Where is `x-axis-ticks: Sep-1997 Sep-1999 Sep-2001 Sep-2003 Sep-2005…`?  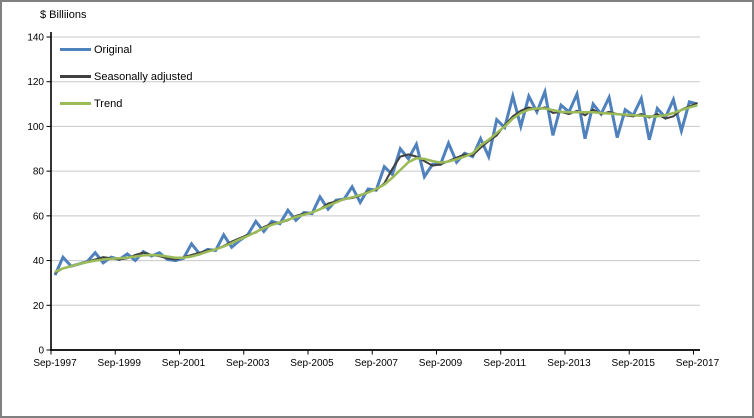
x-axis-ticks: Sep-1997 Sep-1999 Sep-2001 Sep-2003 Sep-2005… is located at coordinates (376, 359).